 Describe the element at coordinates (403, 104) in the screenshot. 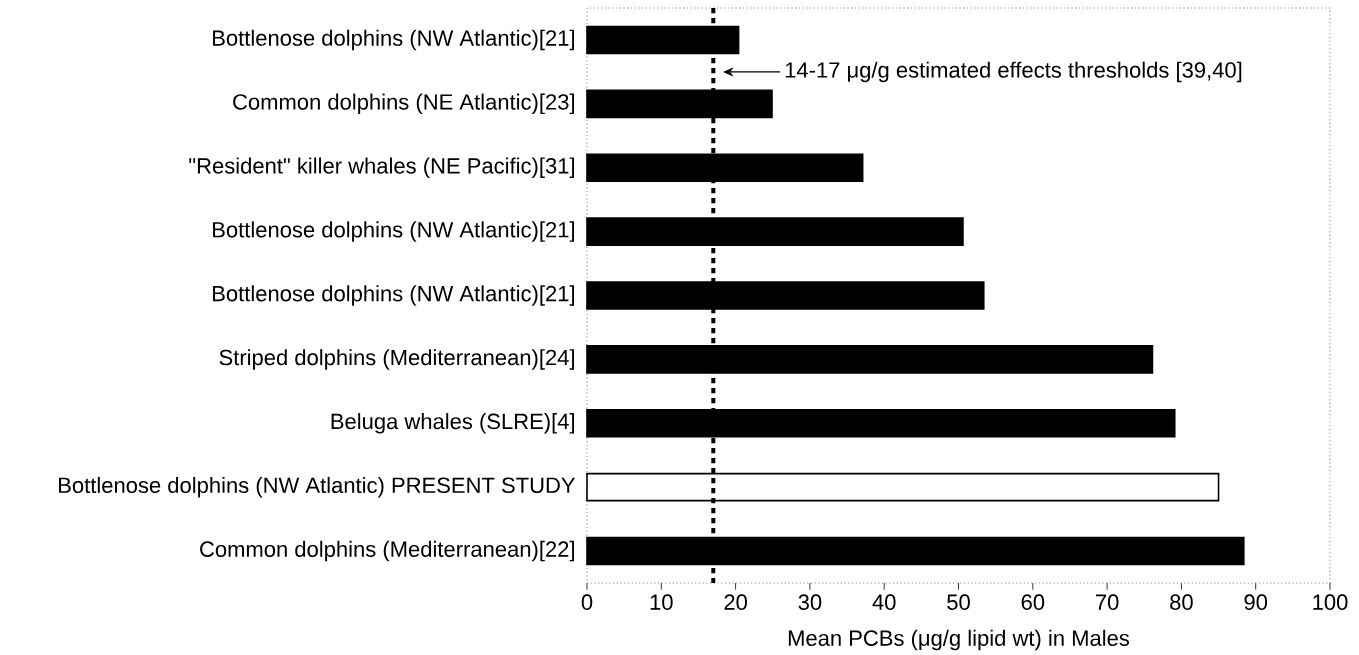

I see `y-tick-label: Common dolphins (NE Atlantic)[23]` at that location.